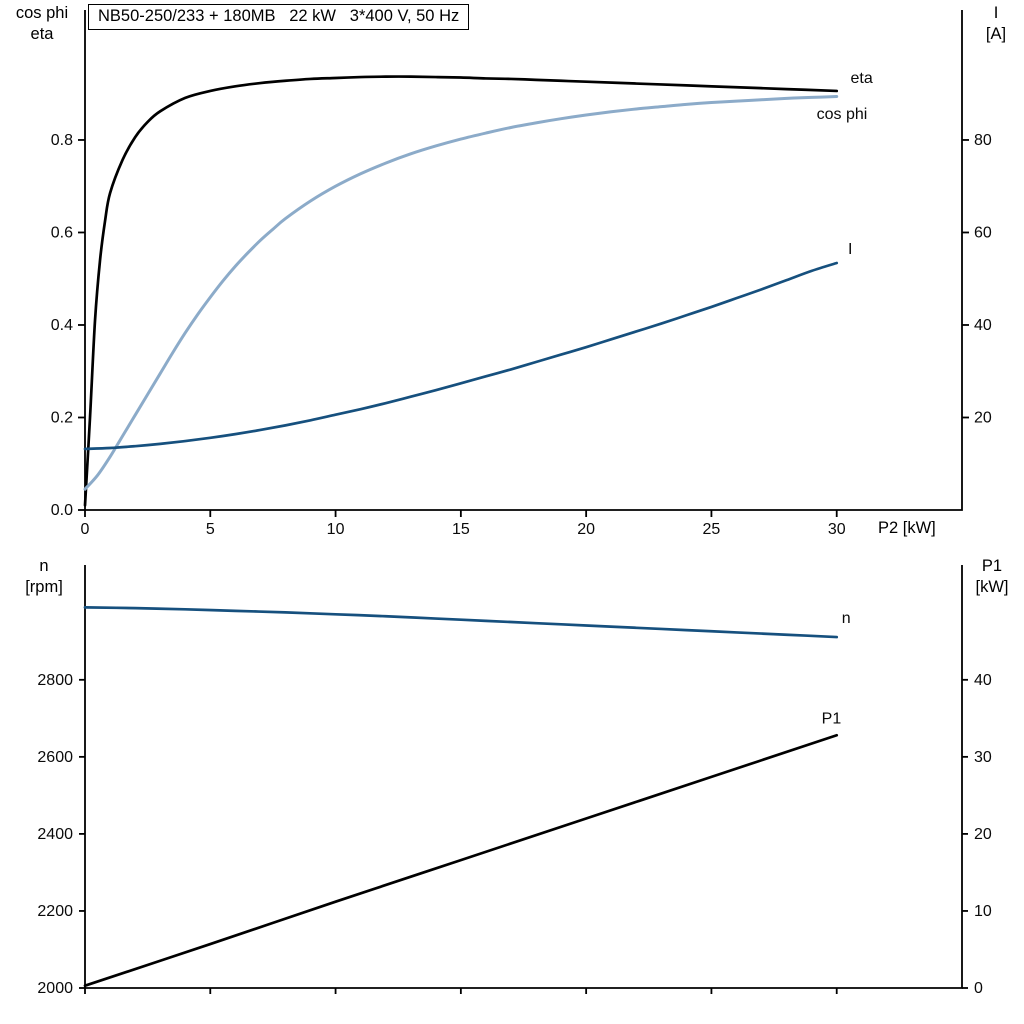  I want to click on y-left-tick-label: 0.0, so click(62, 510).